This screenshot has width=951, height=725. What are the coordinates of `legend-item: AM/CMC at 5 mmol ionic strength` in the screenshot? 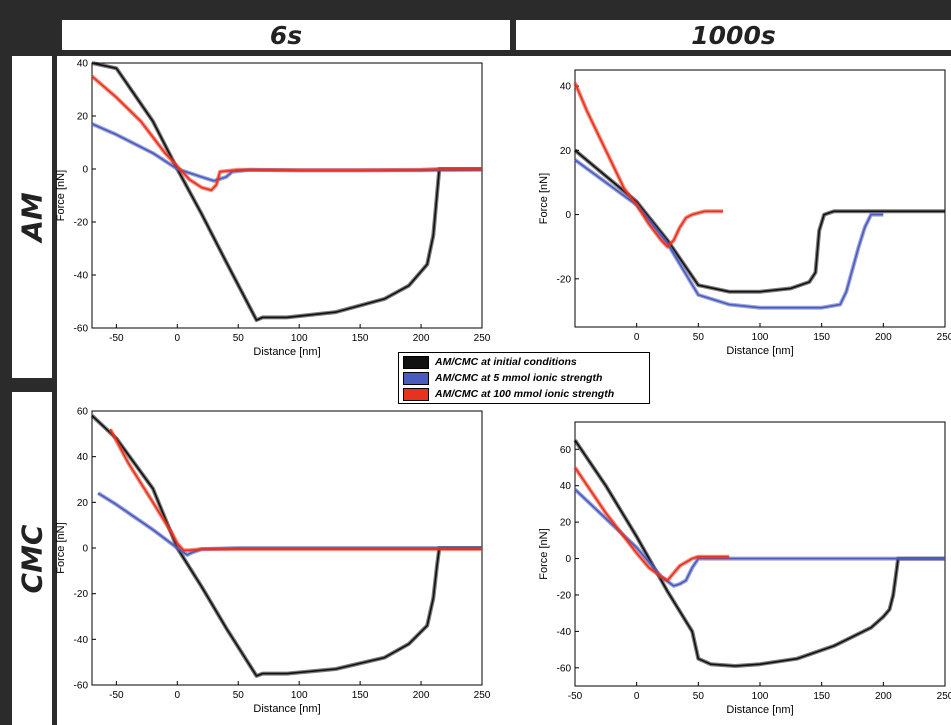 It's located at (502, 378).